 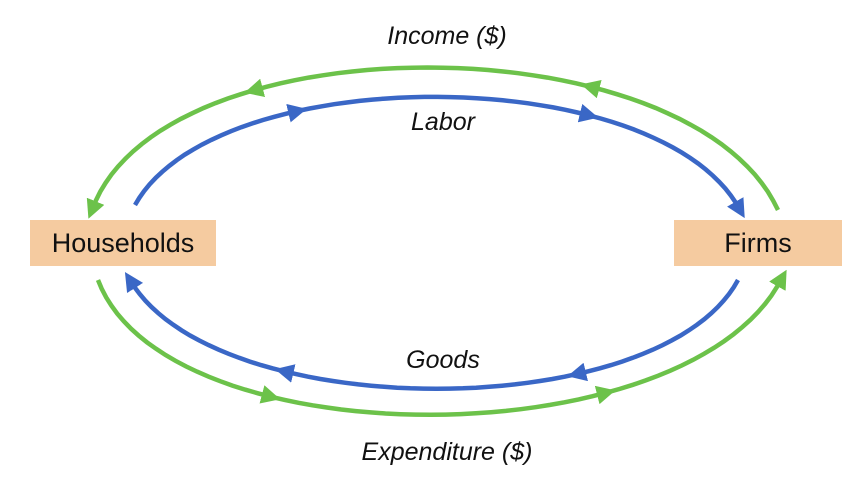 I want to click on firms-node: Firms, so click(x=758, y=243).